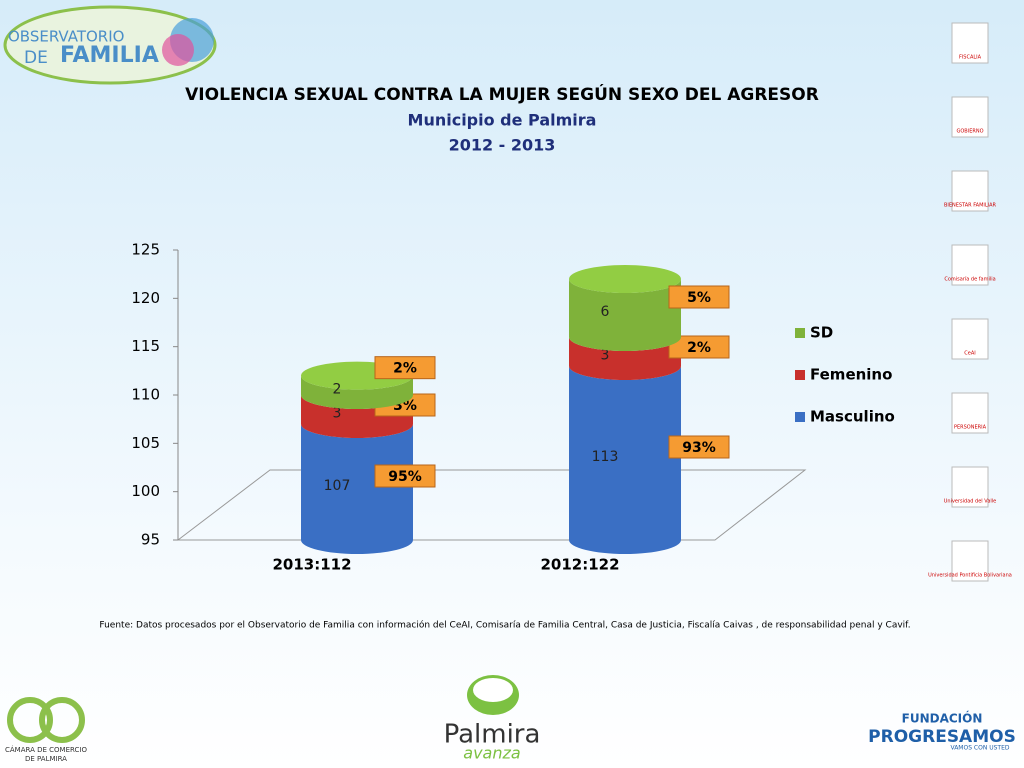 Image resolution: width=1024 pixels, height=768 pixels. Describe the element at coordinates (145, 346) in the screenshot. I see `y-tick-label: 115` at that location.